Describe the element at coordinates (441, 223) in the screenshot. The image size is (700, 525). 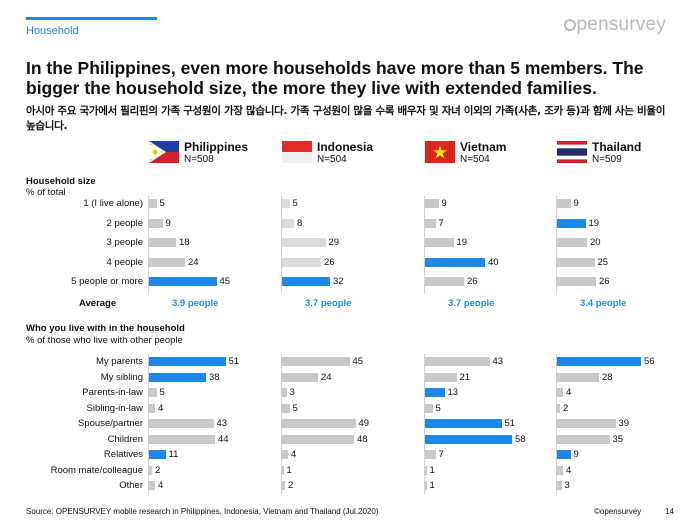
I see `data-label: 7` at that location.